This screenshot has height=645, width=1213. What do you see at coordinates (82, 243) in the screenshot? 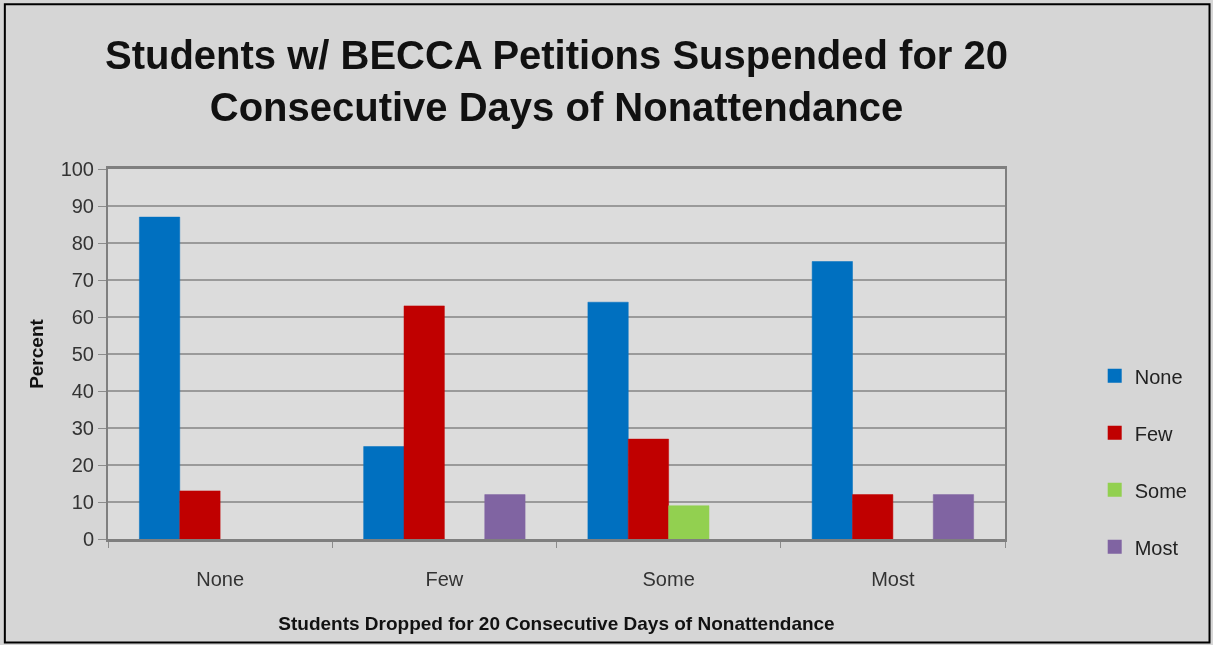
I see `y-tick-label: 80` at bounding box center [82, 243].